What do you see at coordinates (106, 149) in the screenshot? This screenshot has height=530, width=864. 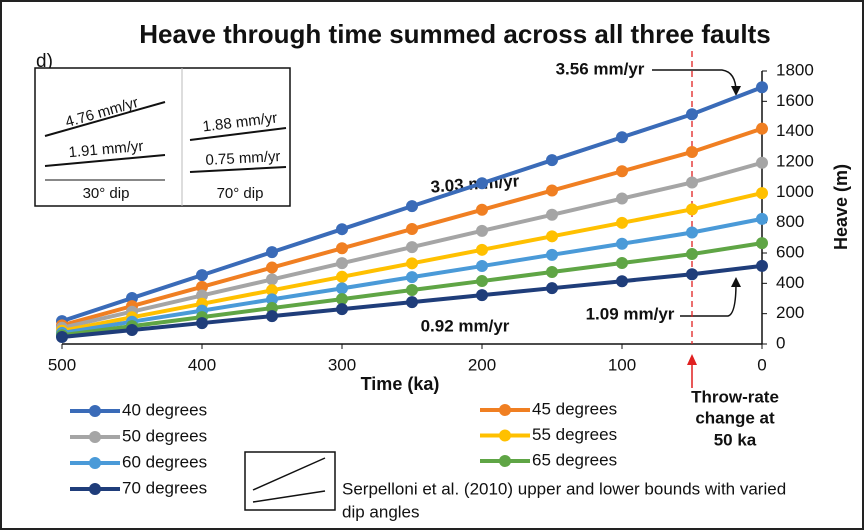 I see `inset-label: 1.91 mm/yr` at bounding box center [106, 149].